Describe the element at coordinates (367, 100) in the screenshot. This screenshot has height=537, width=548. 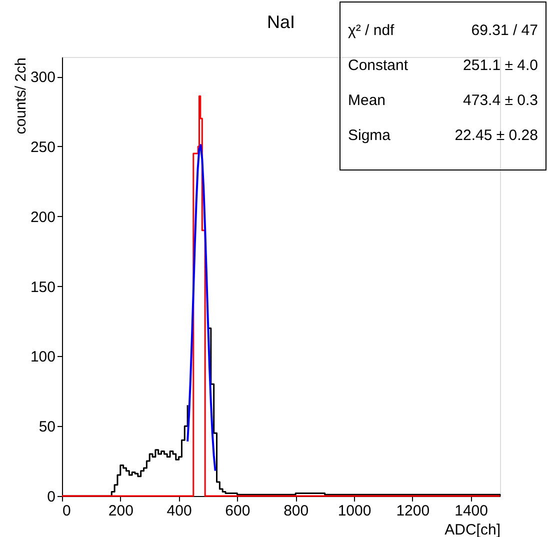
I see `annotation: Mean` at that location.